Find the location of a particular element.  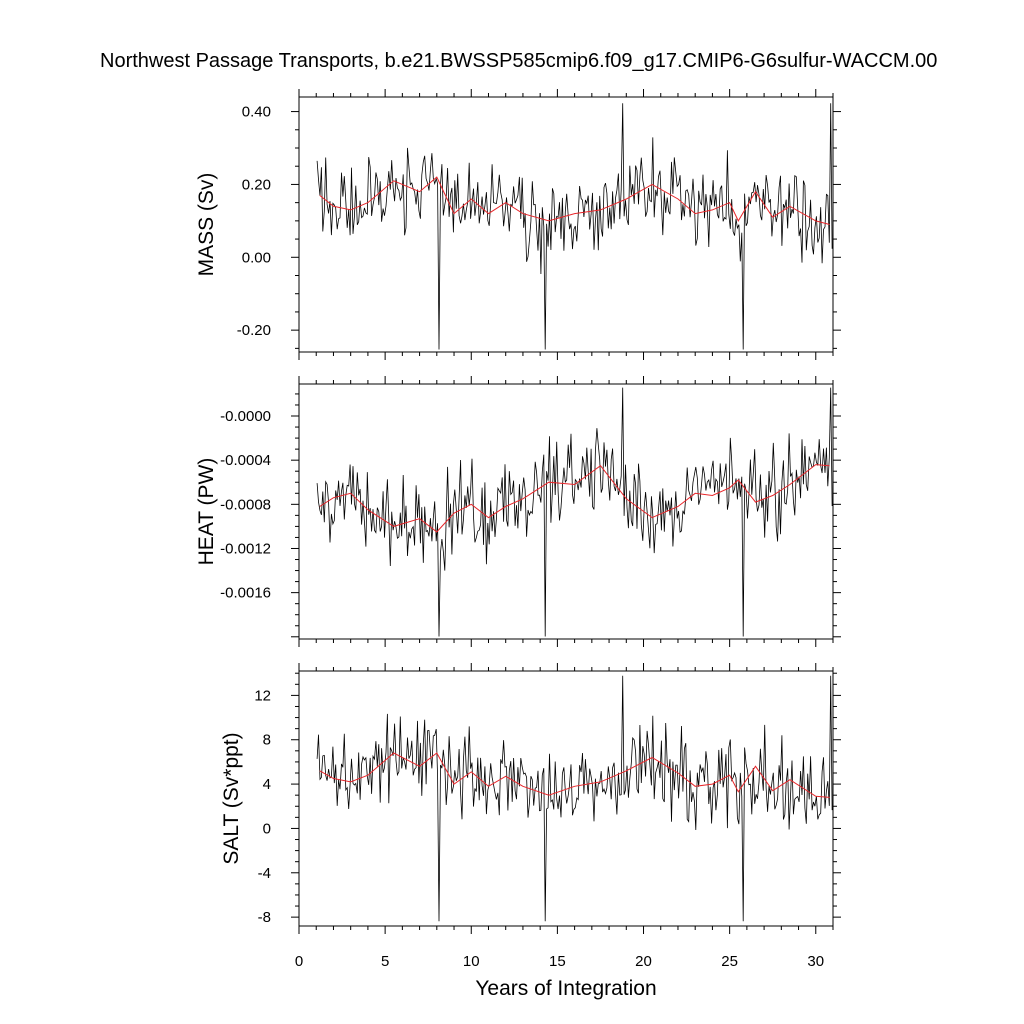

x-tick-label: 20 is located at coordinates (643, 961).